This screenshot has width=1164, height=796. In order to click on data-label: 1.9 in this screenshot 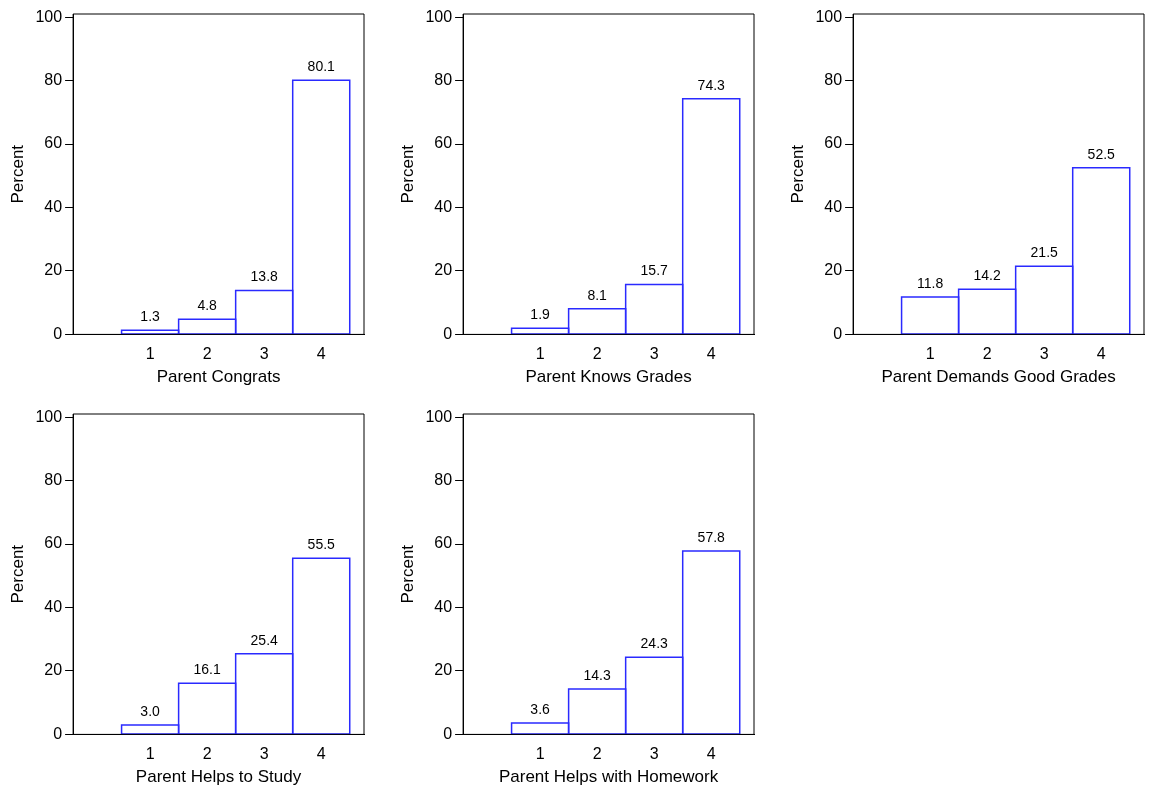, I will do `click(540, 314)`.